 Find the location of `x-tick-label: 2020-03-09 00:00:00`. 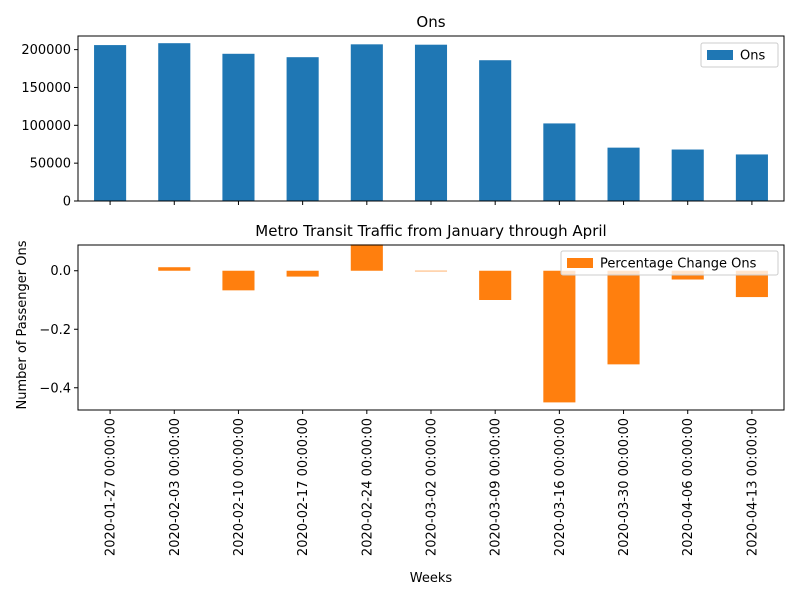

x-tick-label: 2020-03-09 00:00:00 is located at coordinates (496, 487).